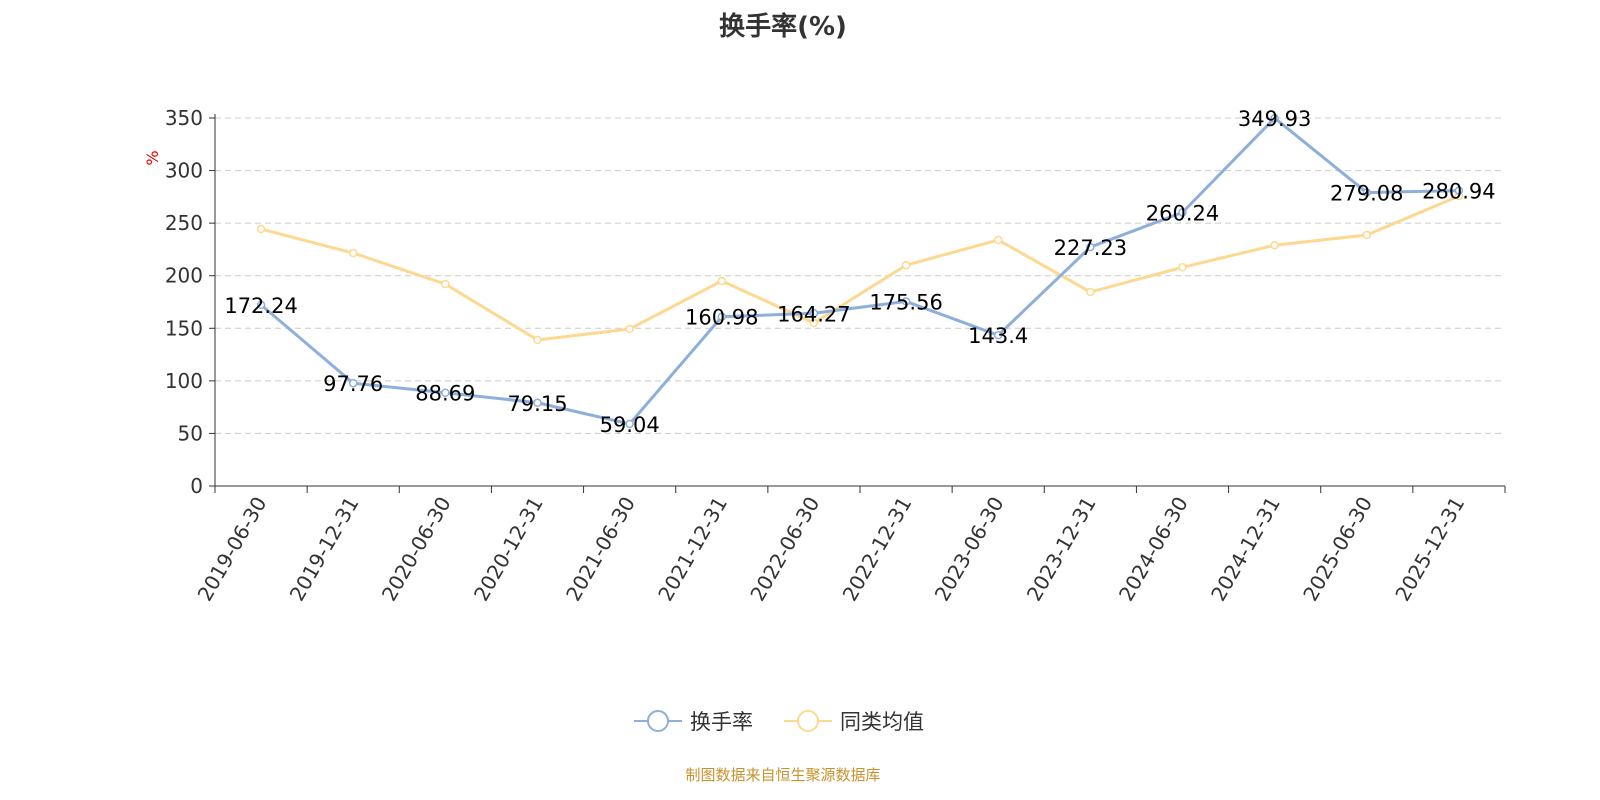  Describe the element at coordinates (783, 27) in the screenshot. I see `chart-title: 换手率(%)` at that location.